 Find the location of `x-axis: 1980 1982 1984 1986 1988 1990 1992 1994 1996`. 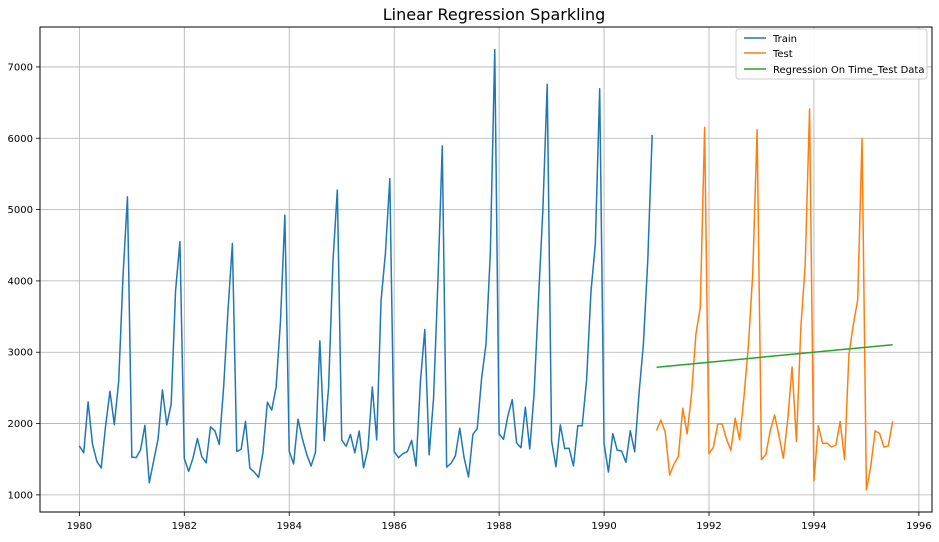

x-axis: 1980 1982 1984 1986 1988 1990 1992 1994 1996 is located at coordinates (499, 522).